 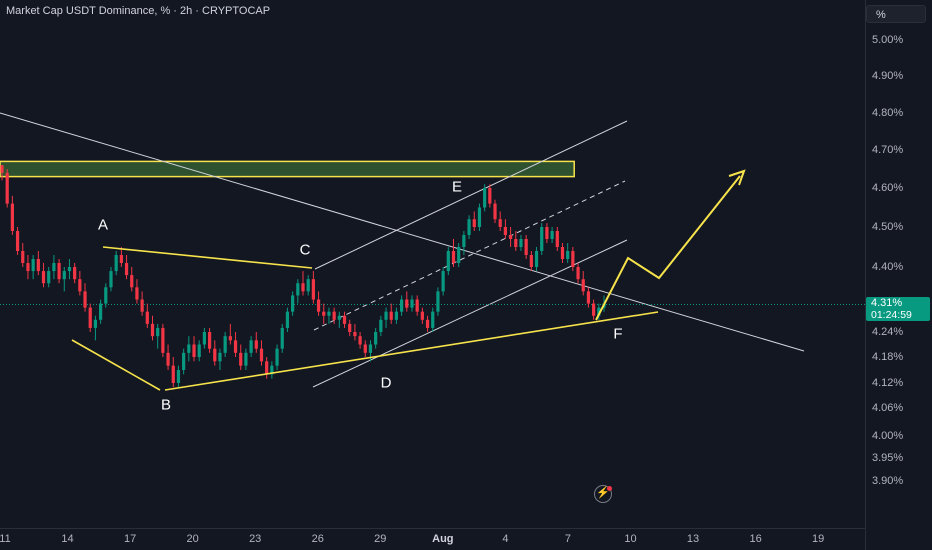 I want to click on wave-upper-left-line, so click(x=207, y=257).